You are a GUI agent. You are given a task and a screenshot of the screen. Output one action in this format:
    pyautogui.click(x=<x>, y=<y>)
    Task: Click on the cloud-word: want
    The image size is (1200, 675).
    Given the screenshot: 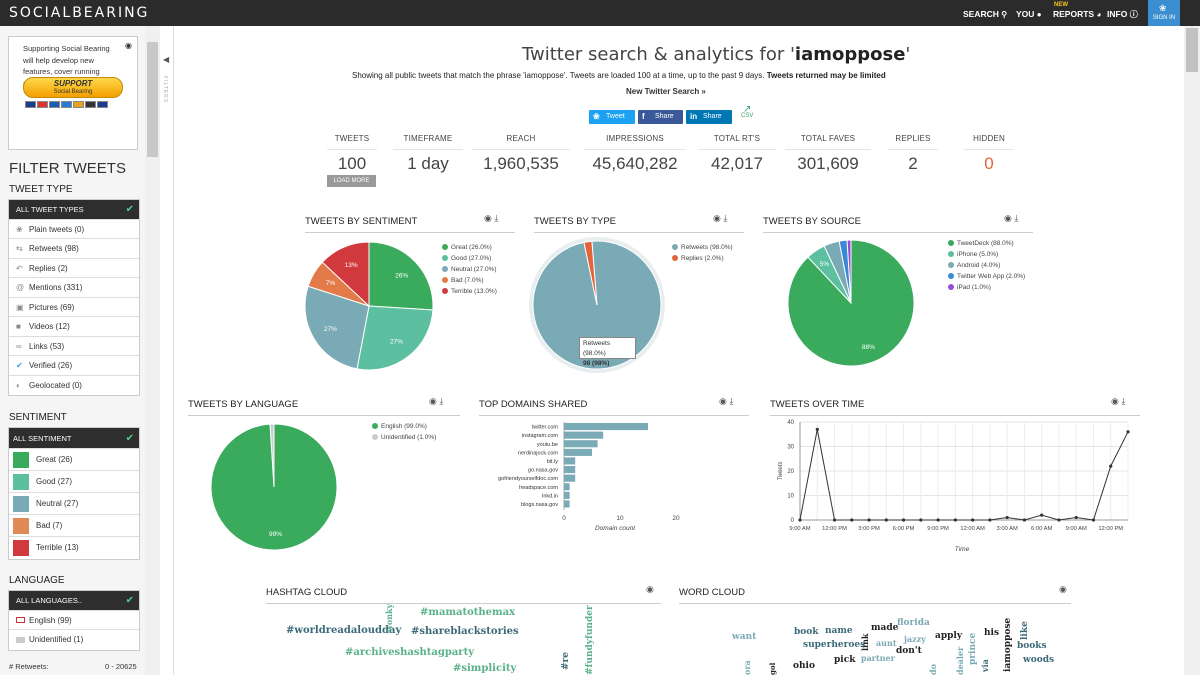 What is the action you would take?
    pyautogui.click(x=744, y=637)
    